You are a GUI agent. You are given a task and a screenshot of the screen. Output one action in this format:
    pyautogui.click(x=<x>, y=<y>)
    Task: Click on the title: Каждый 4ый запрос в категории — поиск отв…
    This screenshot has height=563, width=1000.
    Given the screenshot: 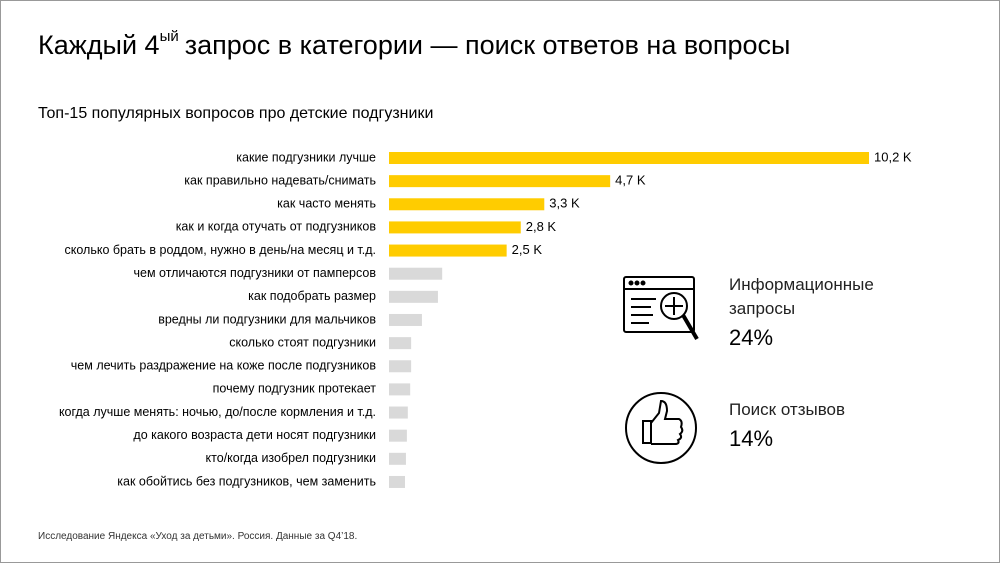 What is the action you would take?
    pyautogui.click(x=414, y=44)
    